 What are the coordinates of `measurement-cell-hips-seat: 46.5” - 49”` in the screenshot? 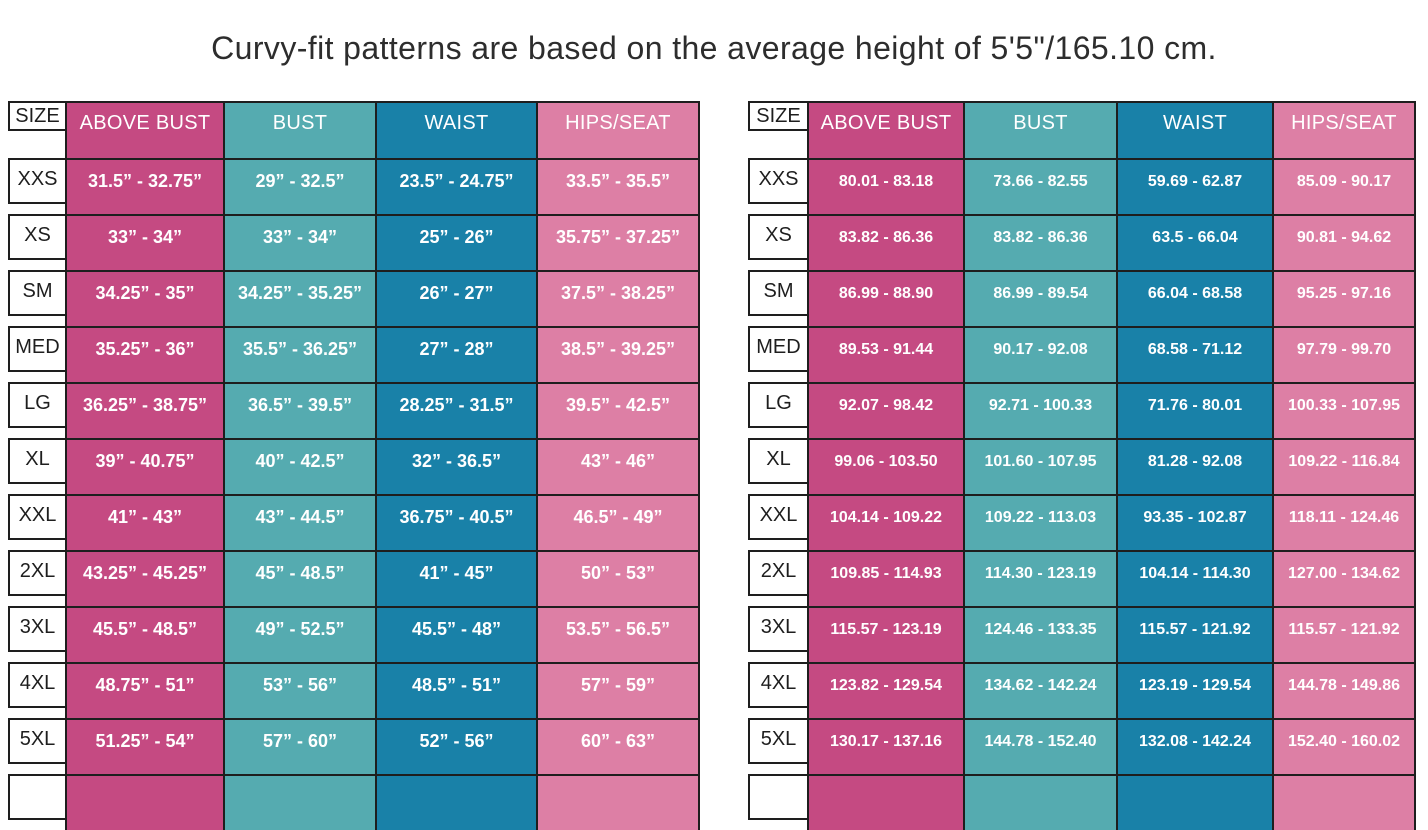 It's located at (618, 522).